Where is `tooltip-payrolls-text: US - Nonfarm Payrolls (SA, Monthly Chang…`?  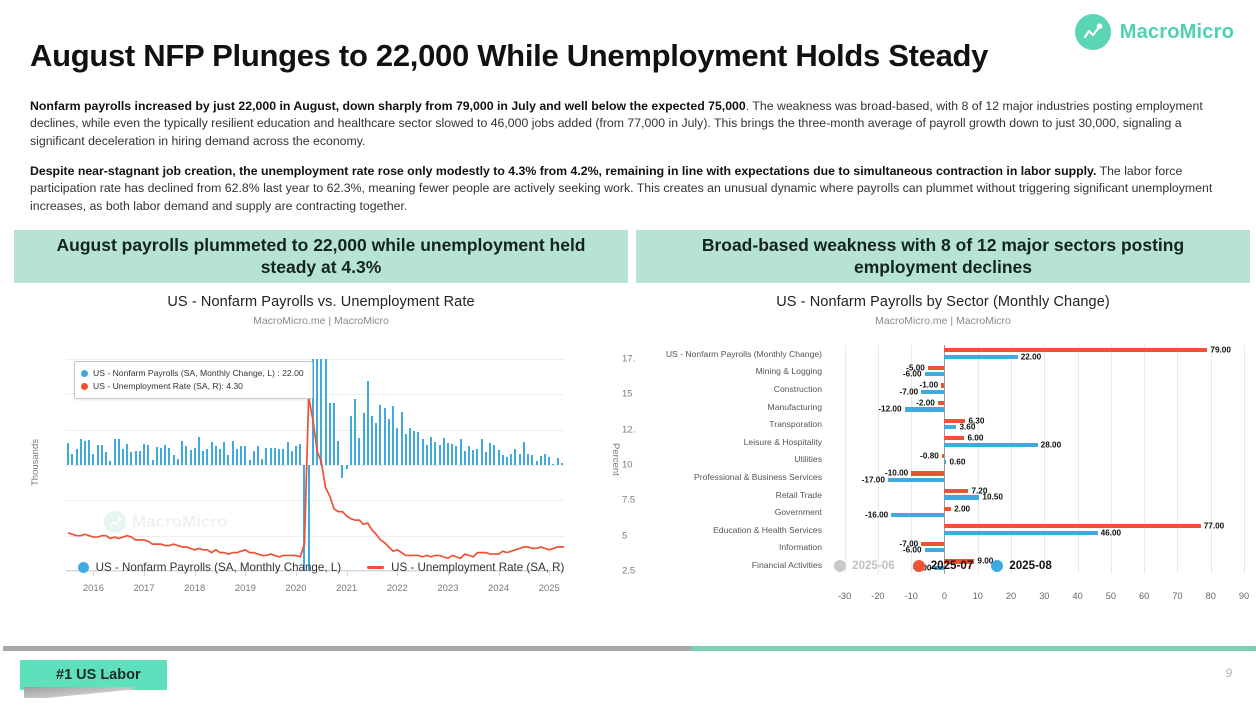 tooltip-payrolls-text: US - Nonfarm Payrolls (SA, Monthly Chang… is located at coordinates (198, 373).